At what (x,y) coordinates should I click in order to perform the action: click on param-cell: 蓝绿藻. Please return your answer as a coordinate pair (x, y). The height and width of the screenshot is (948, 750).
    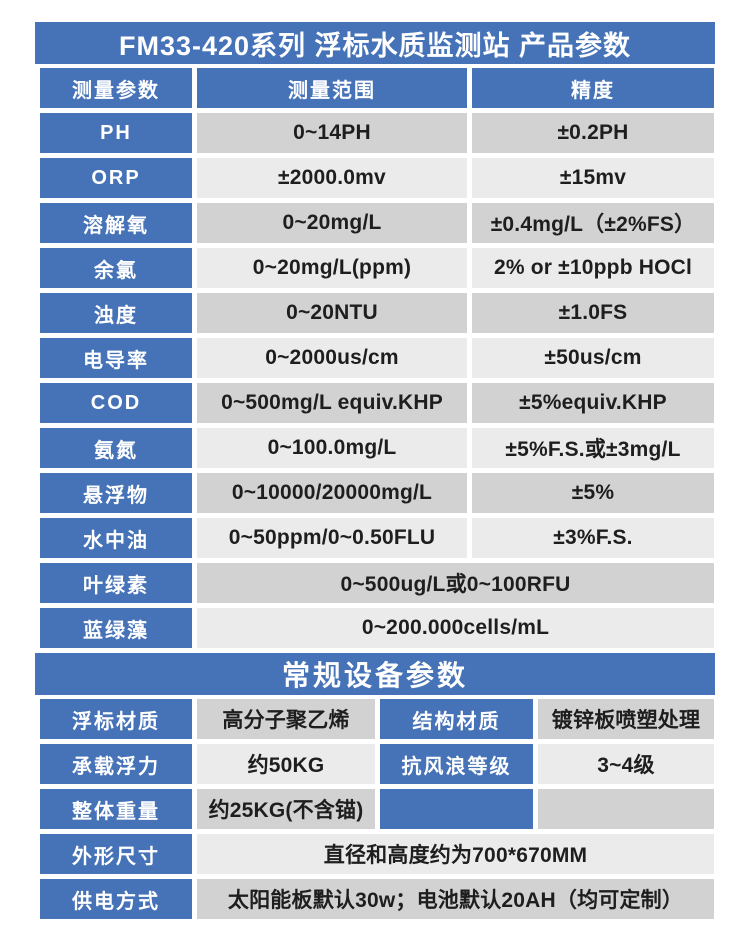
    Looking at the image, I should click on (116, 628).